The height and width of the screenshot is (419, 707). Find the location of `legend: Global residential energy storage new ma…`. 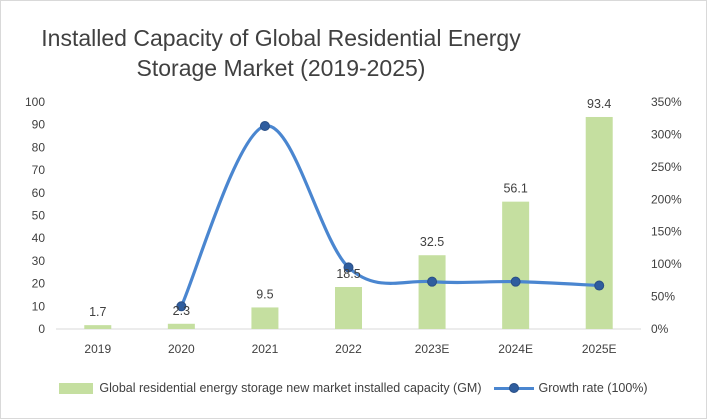

legend: Global residential energy storage new ma… is located at coordinates (353, 388).